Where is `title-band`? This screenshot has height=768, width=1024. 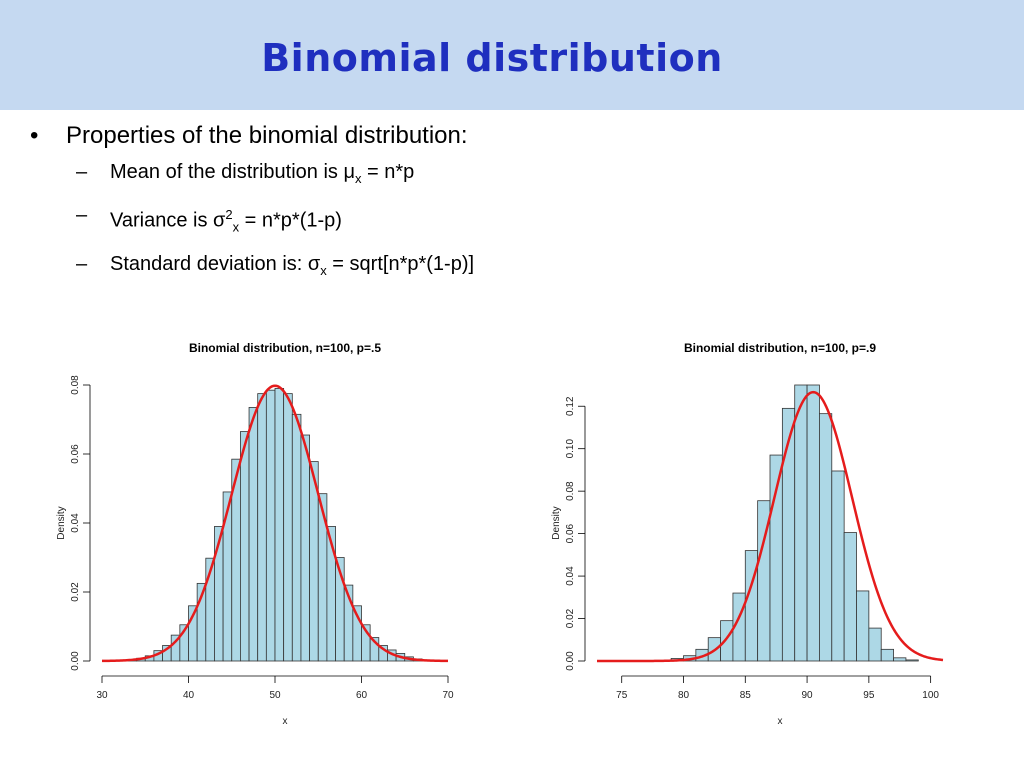 title-band is located at coordinates (512, 55).